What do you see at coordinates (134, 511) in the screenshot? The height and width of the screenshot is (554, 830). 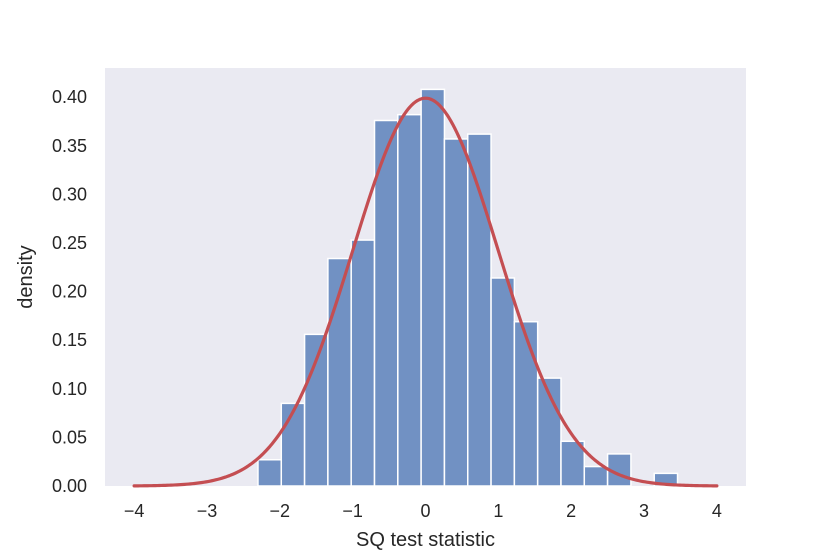 I see `x-tick-label: −4` at bounding box center [134, 511].